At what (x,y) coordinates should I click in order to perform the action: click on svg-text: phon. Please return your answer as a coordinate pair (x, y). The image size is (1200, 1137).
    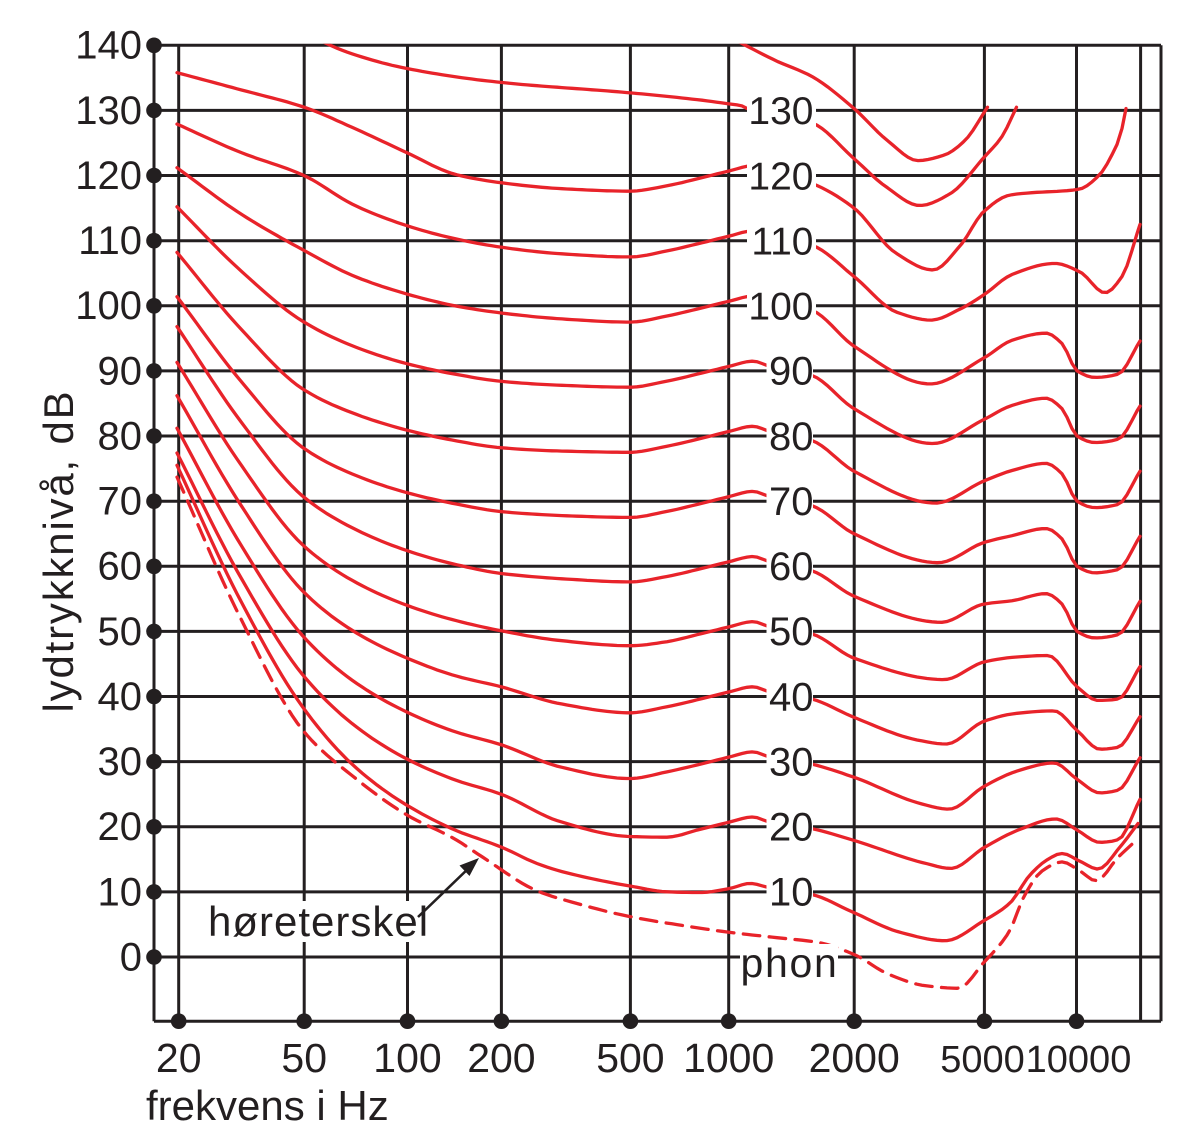
    Looking at the image, I should click on (790, 963).